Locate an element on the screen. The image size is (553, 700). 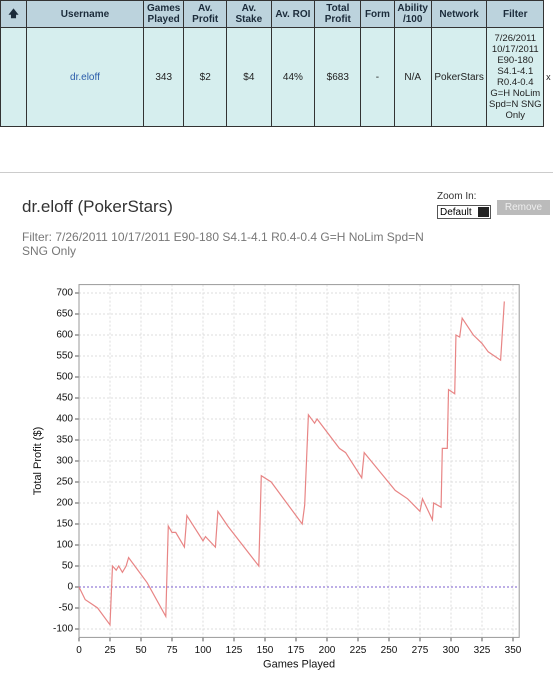
x-tick-label: 275 is located at coordinates (420, 650).